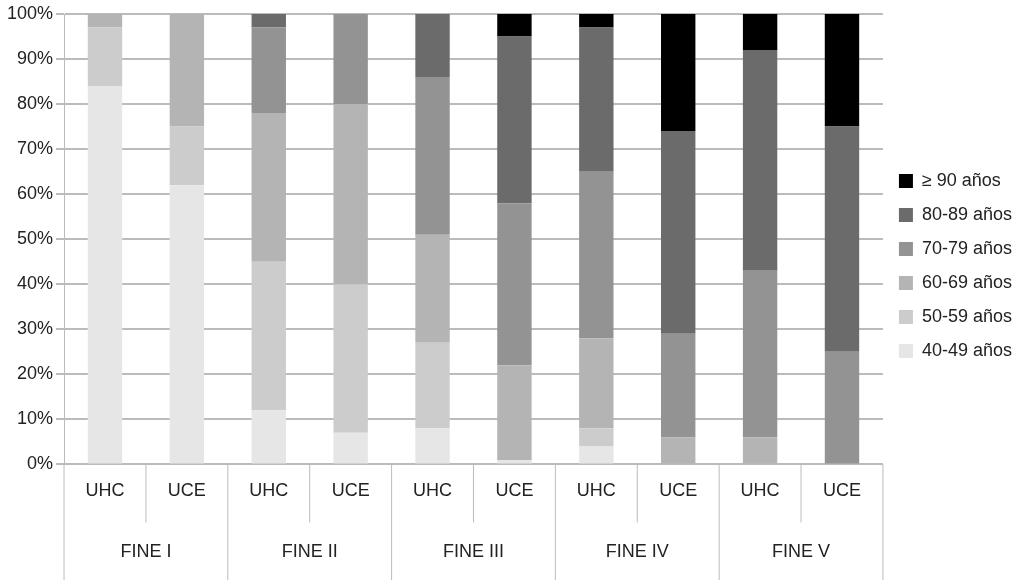  I want to click on y-tick-label: 80%, so click(35, 103).